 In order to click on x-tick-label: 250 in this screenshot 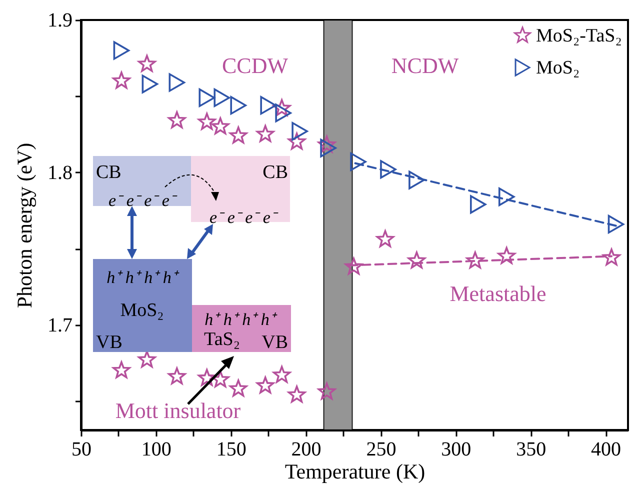, I will do `click(381, 449)`.